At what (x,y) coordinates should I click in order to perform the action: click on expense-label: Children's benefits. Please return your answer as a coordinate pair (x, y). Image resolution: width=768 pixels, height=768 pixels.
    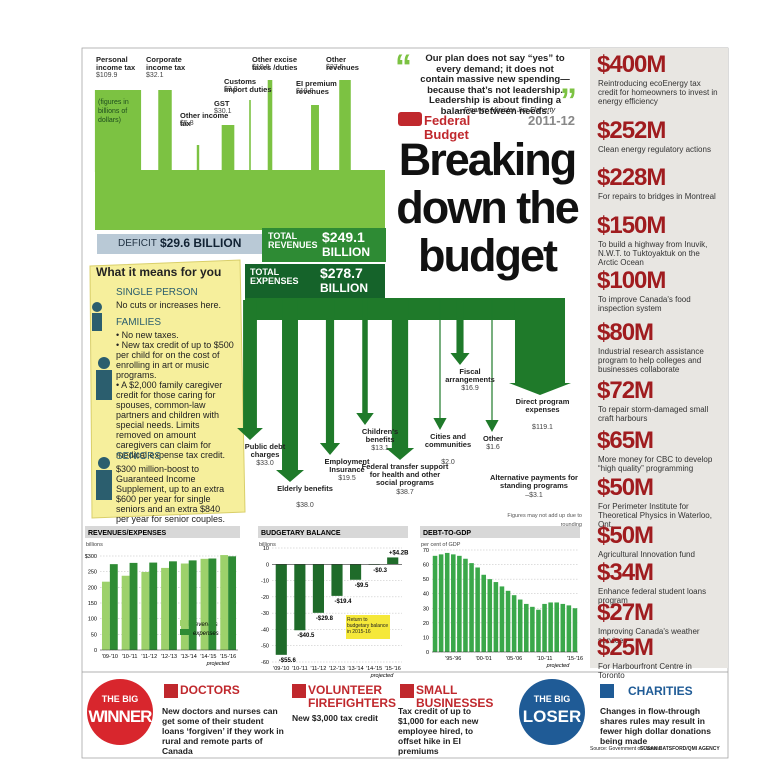
    Looking at the image, I should click on (380, 435).